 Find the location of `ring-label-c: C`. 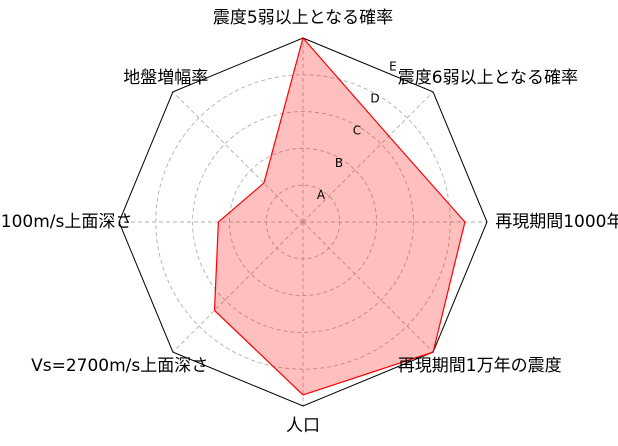

ring-label-c: C is located at coordinates (357, 131).